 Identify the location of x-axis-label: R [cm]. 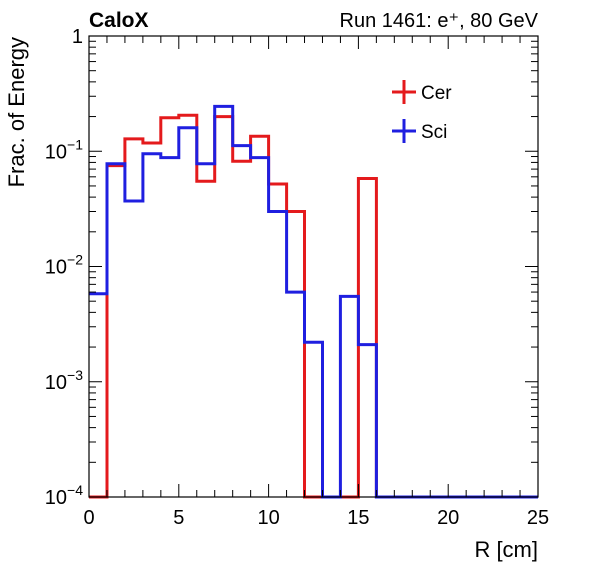
(506, 549).